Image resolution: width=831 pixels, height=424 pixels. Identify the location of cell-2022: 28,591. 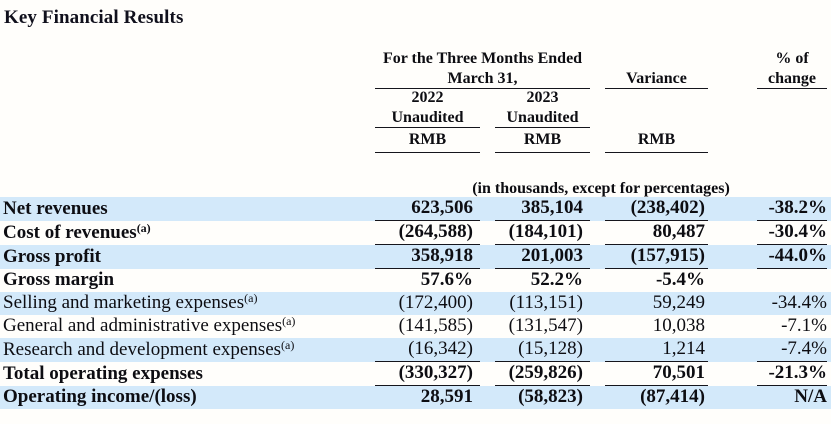
(427, 397).